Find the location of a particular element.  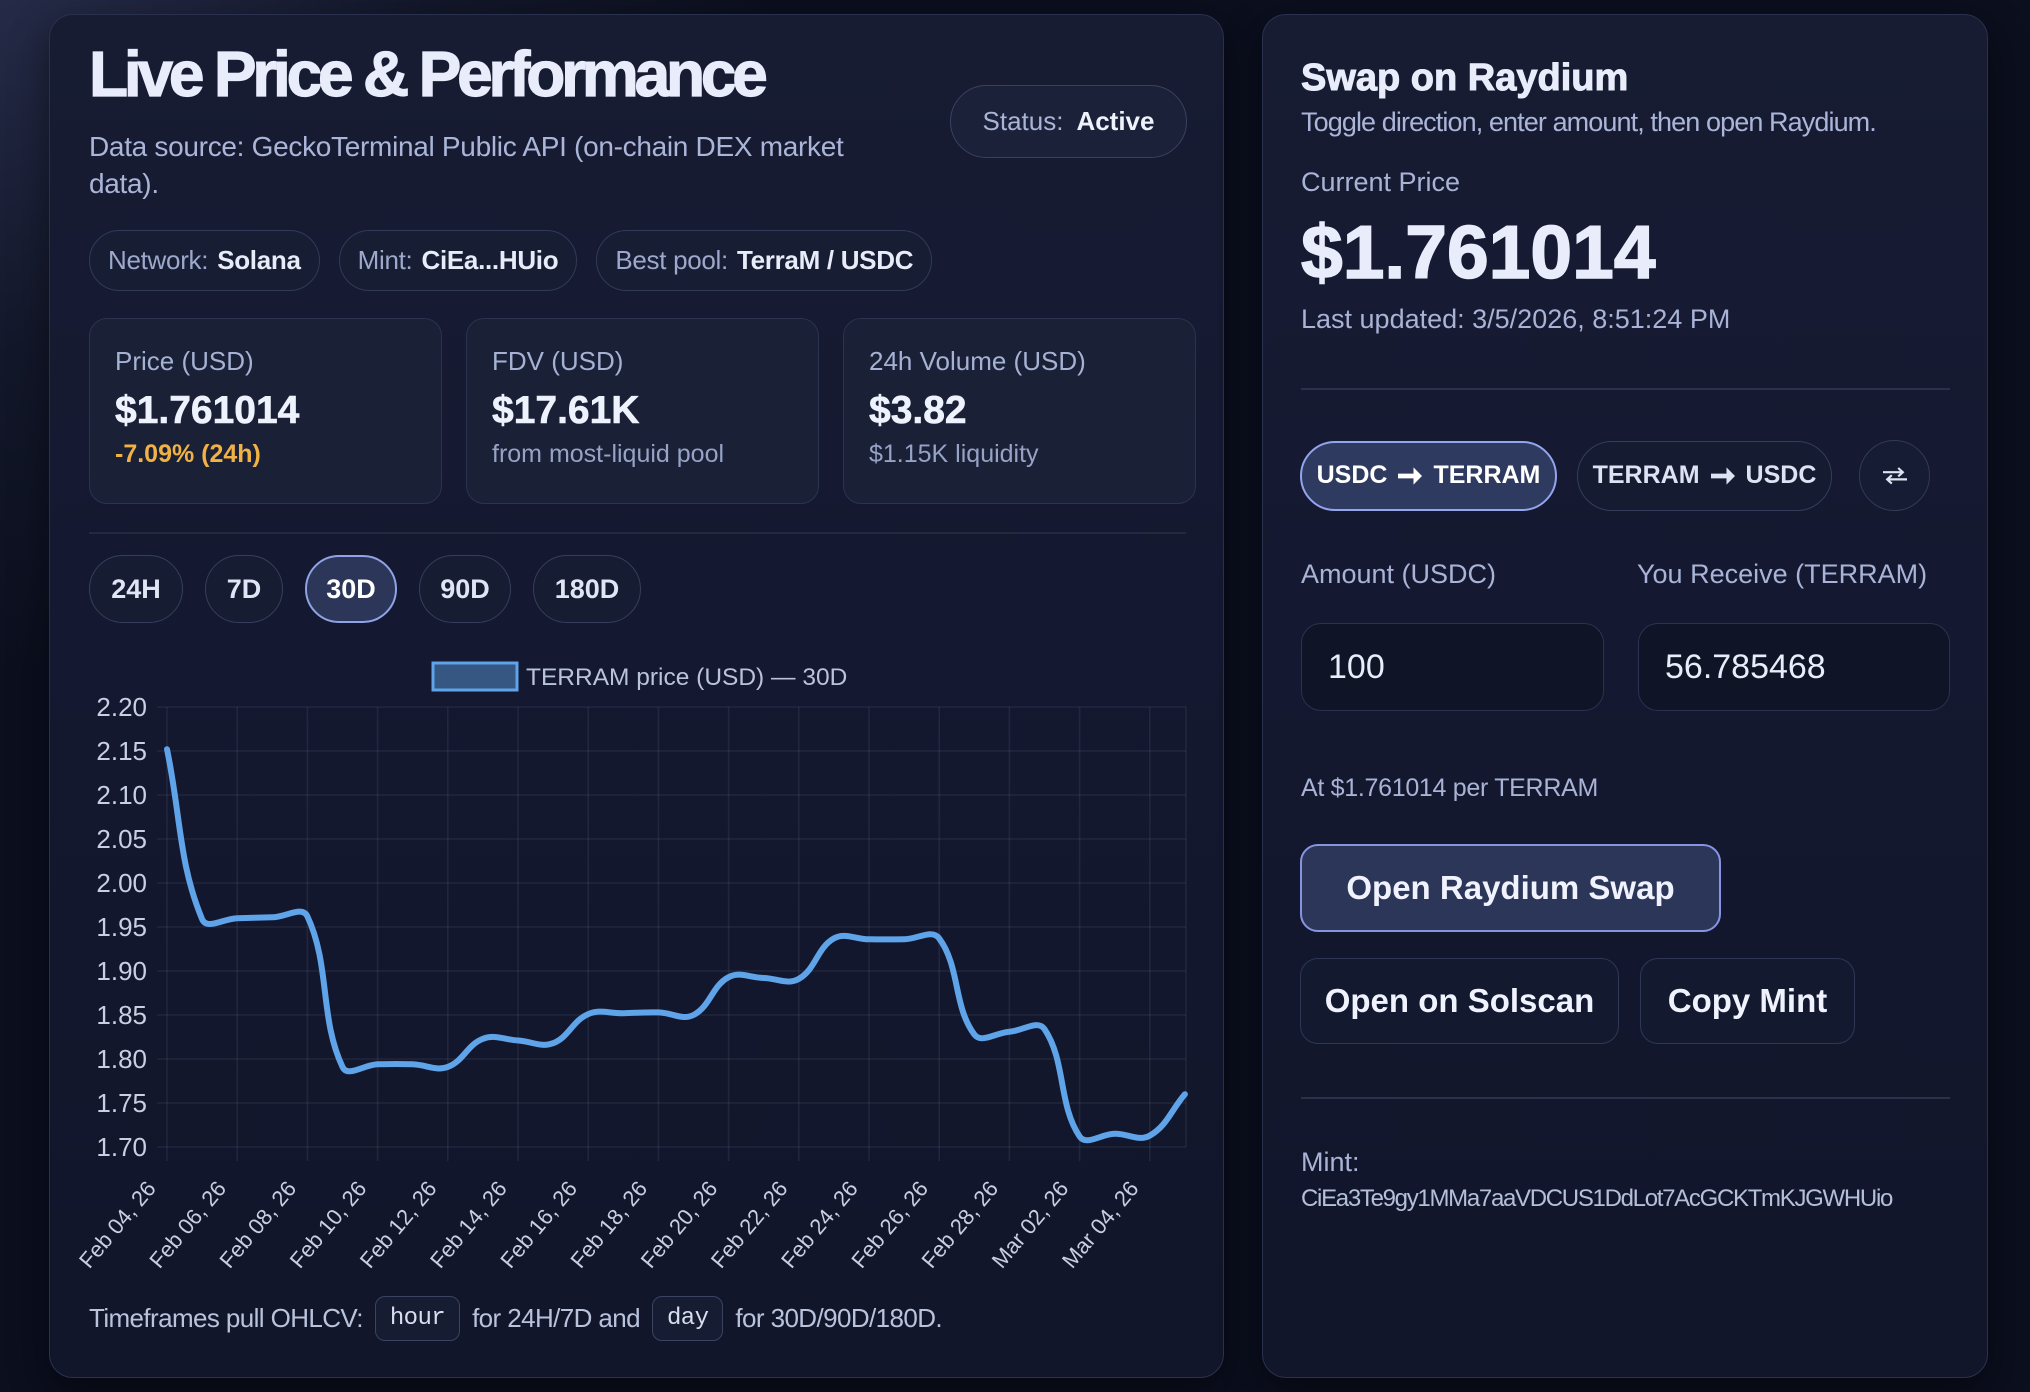

svg-text: 1.80 is located at coordinates (121, 1059).